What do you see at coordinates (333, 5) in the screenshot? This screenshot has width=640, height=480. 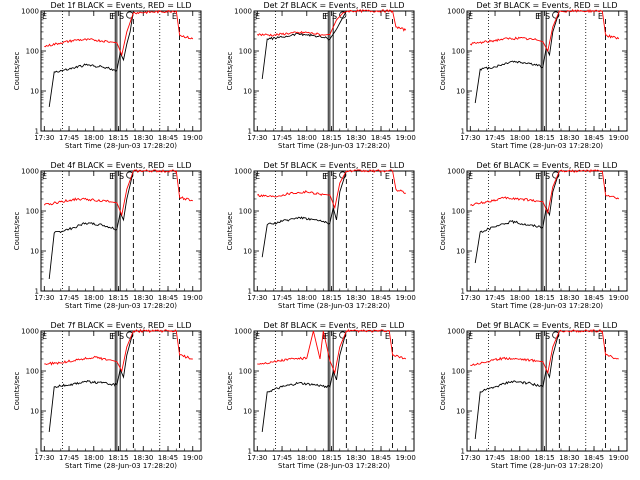 I see `panel-title: Det 2f BLACK = Events, RED = LLD` at bounding box center [333, 5].